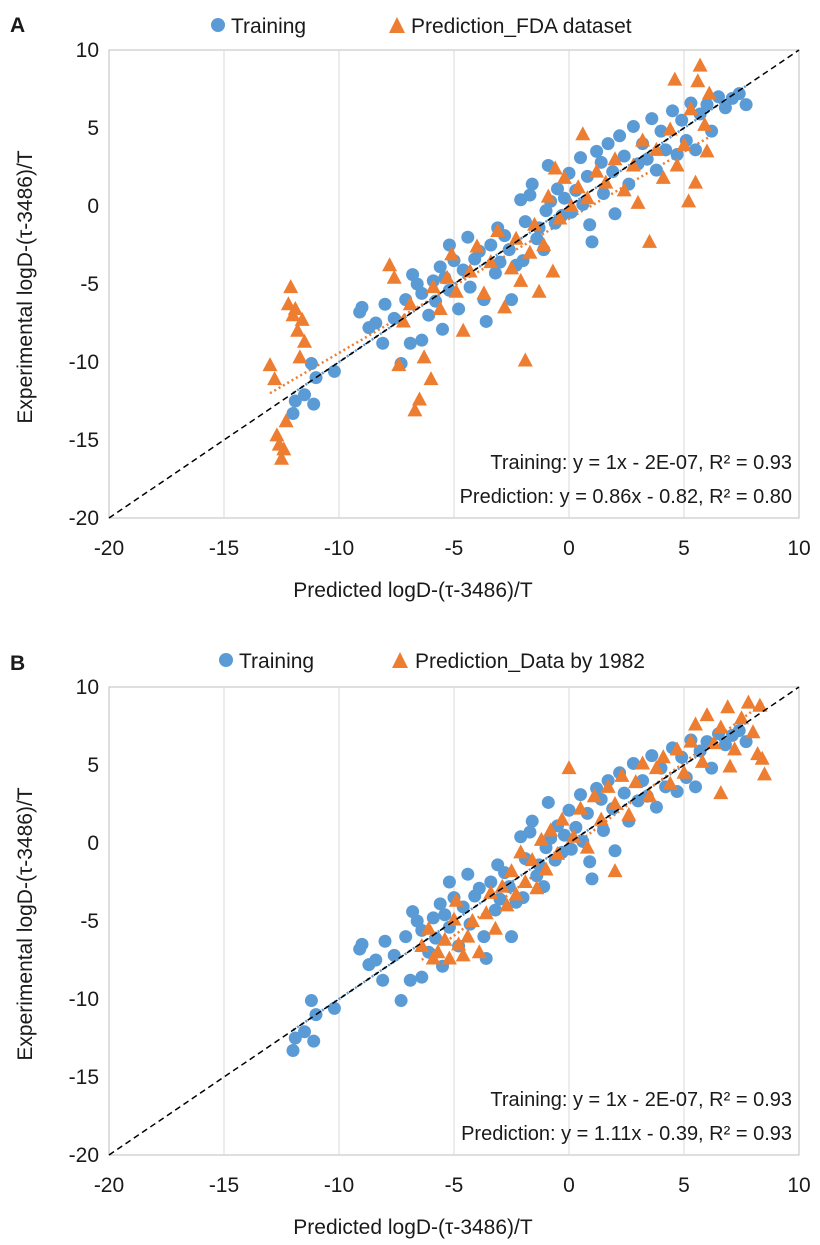 The image size is (820, 1245). Describe the element at coordinates (25, 923) in the screenshot. I see `y-axis-title: Experimental logD-(τ-3486)/T` at that location.